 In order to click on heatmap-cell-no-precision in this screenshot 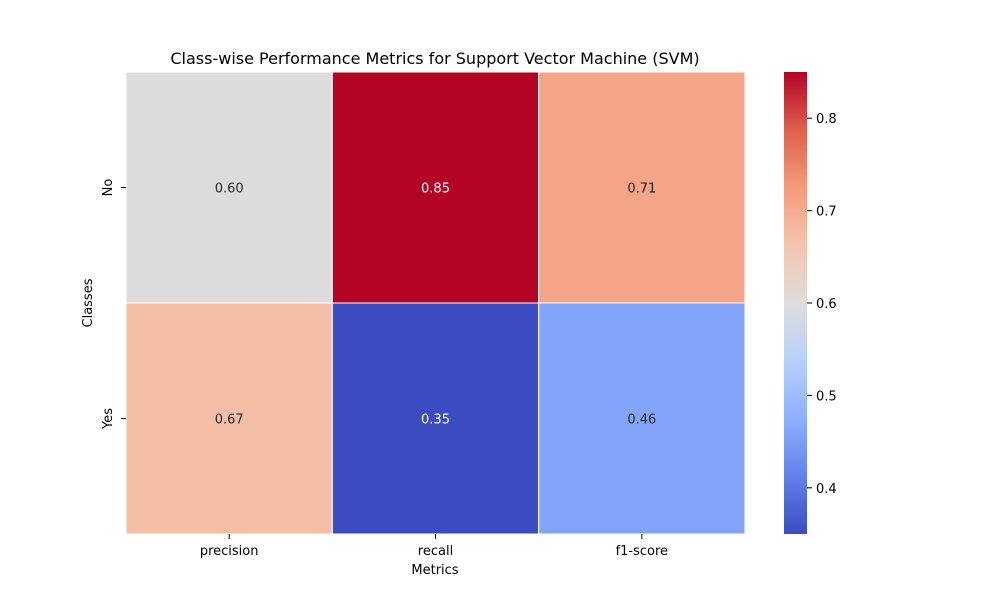, I will do `click(229, 187)`.